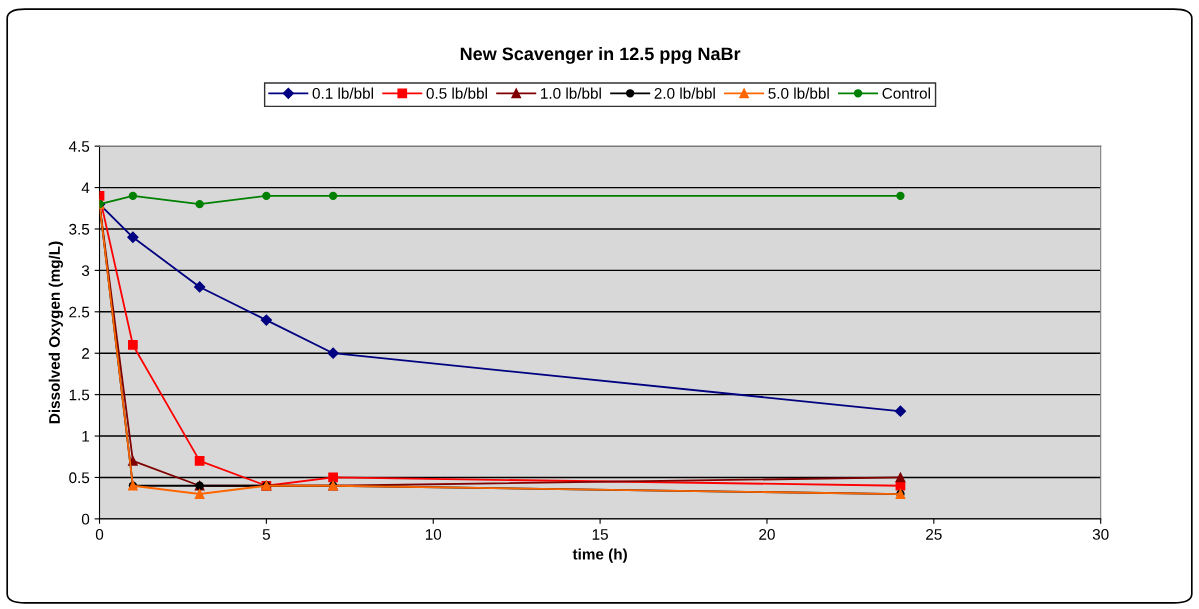  What do you see at coordinates (99, 534) in the screenshot?
I see `x-tick-label: 0` at bounding box center [99, 534].